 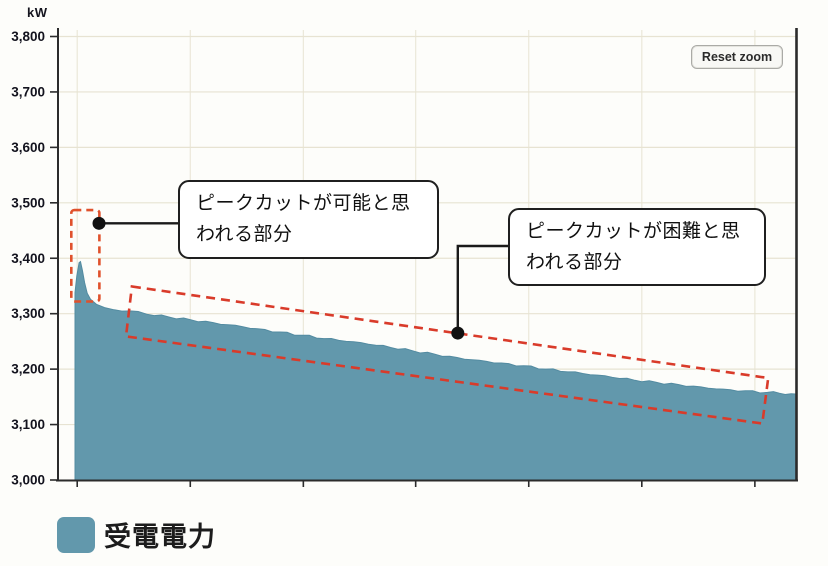 What do you see at coordinates (28, 91) in the screenshot?
I see `y-axis-tick-label: 3,700` at bounding box center [28, 91].